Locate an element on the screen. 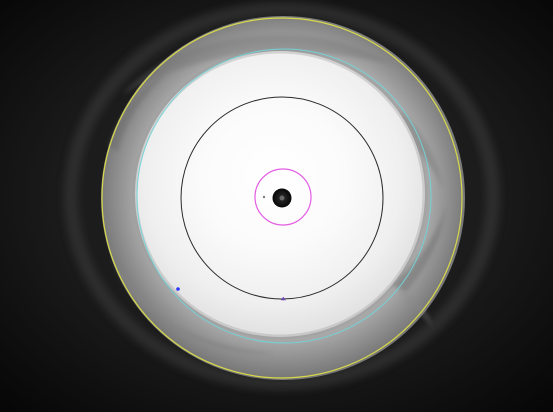 The height and width of the screenshot is (412, 553). center-marker-circle is located at coordinates (283, 197).